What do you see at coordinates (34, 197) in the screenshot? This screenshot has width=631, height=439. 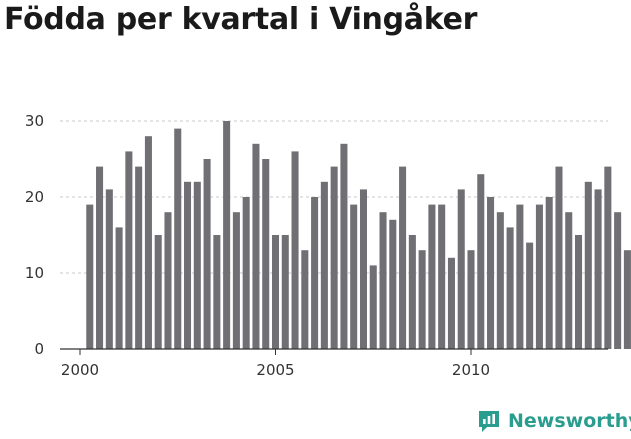 I see `y-tick-label-20: 20` at bounding box center [34, 197].